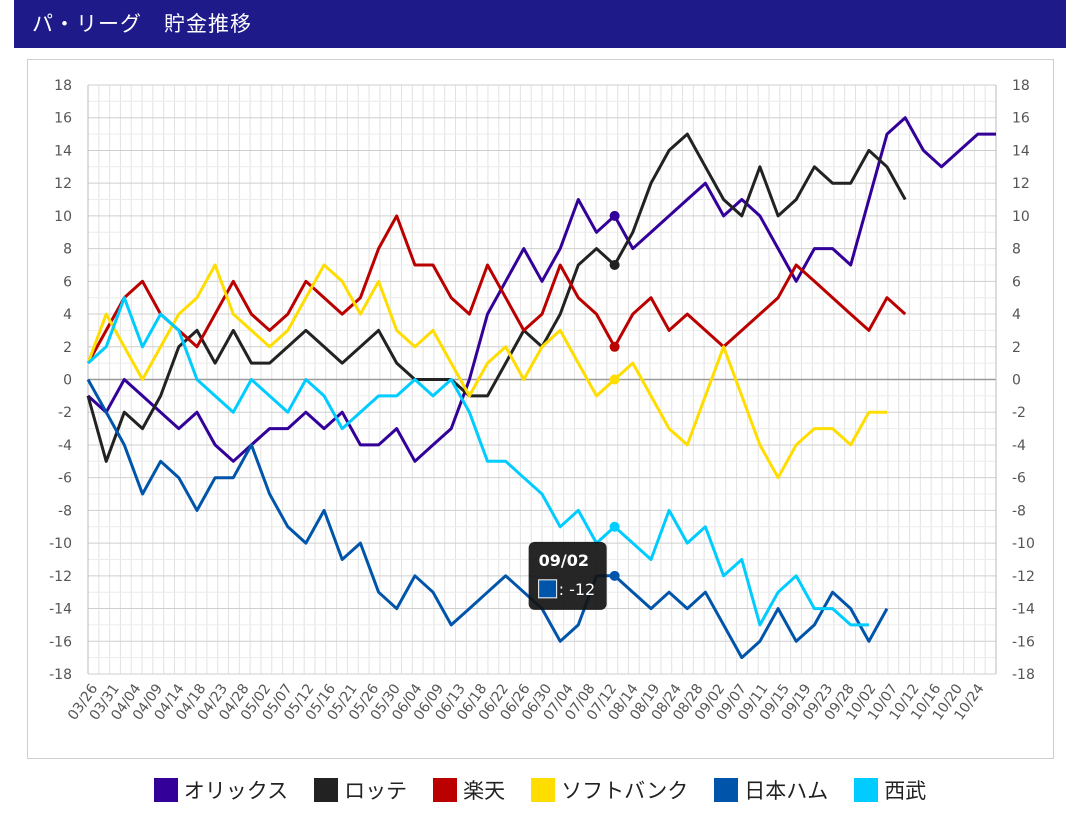  Describe the element at coordinates (1023, 544) in the screenshot. I see `y-tick-label-right: -10` at that location.